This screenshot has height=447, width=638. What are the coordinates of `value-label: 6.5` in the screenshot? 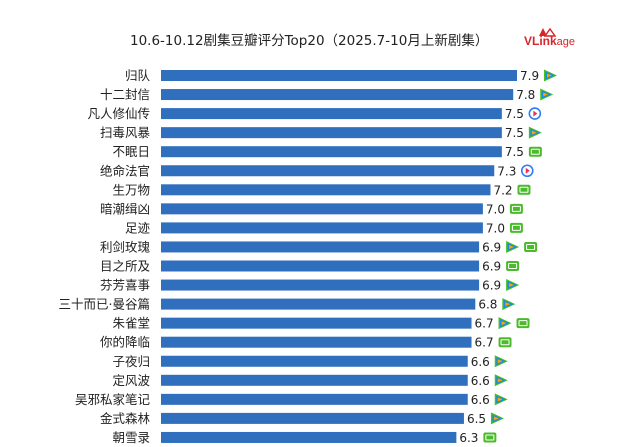 It's located at (476, 419).